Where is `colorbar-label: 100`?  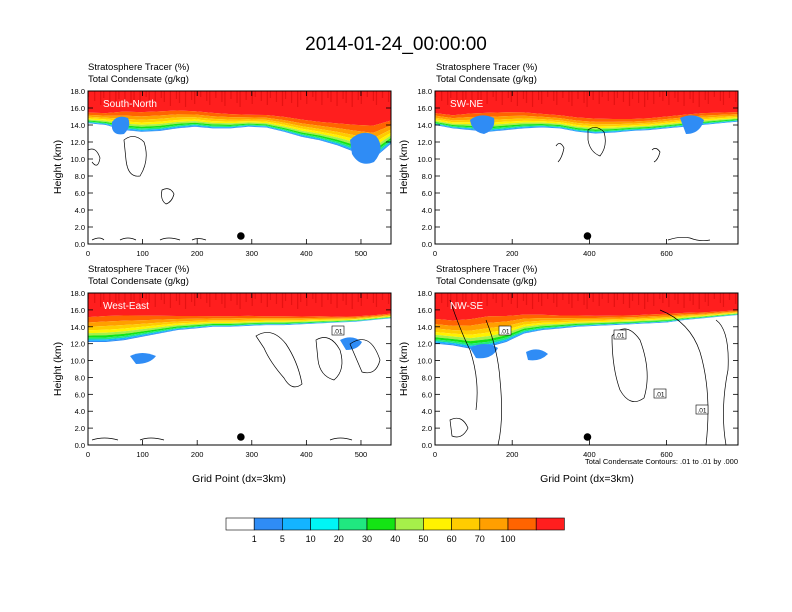
colorbar-label: 100 is located at coordinates (507, 539).